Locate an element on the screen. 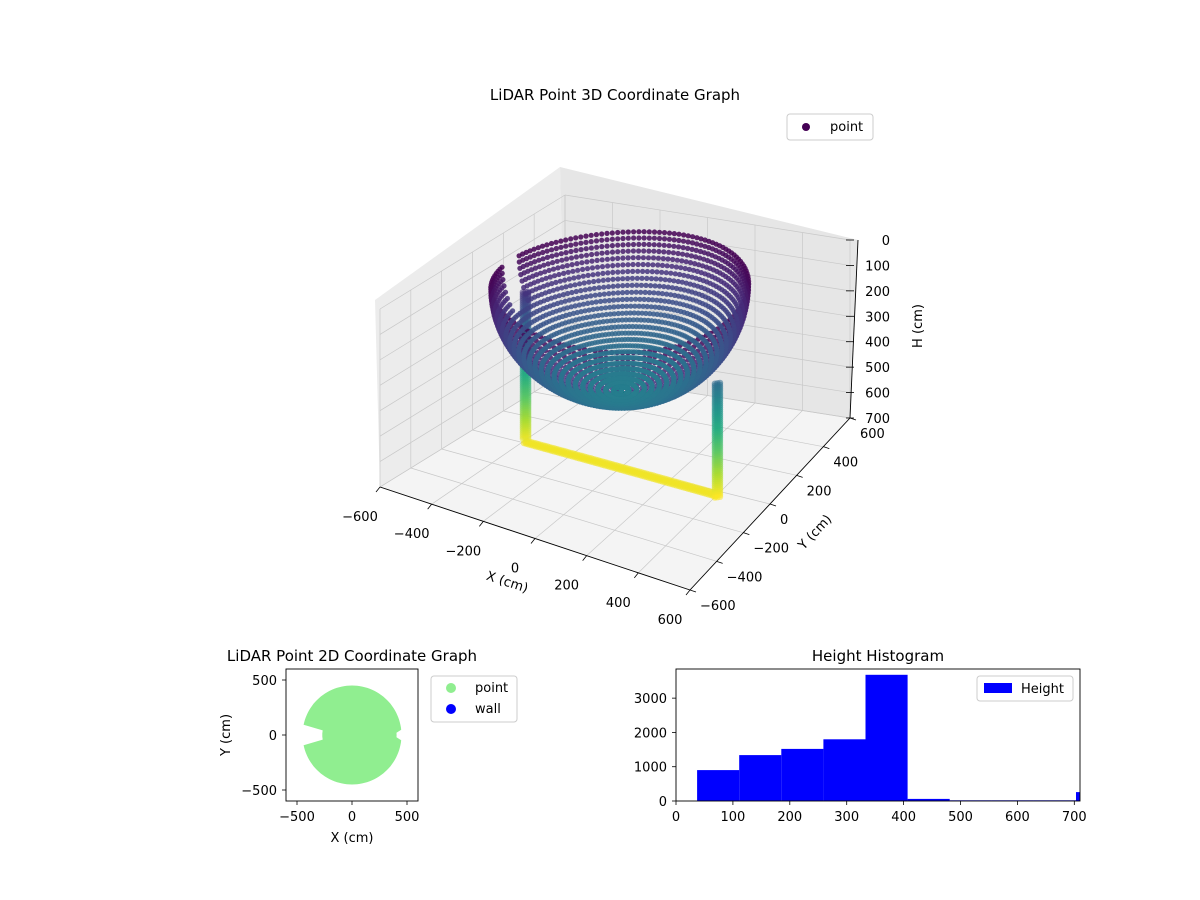  y-tick-label-hist: 2000 is located at coordinates (650, 733).